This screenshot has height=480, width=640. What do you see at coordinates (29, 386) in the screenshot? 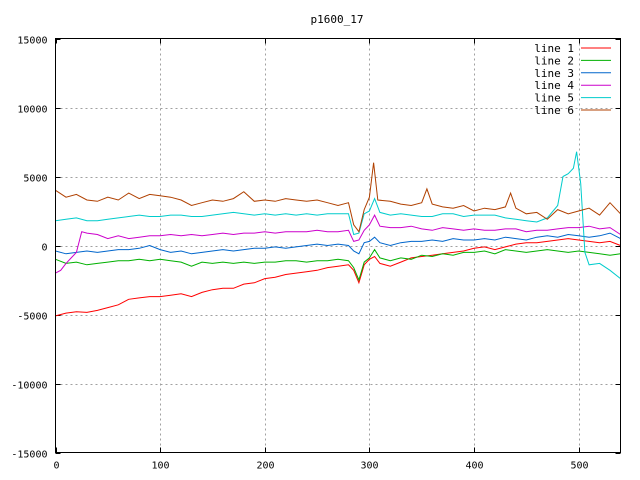
I see `y-tick-label: -10000` at bounding box center [29, 386].